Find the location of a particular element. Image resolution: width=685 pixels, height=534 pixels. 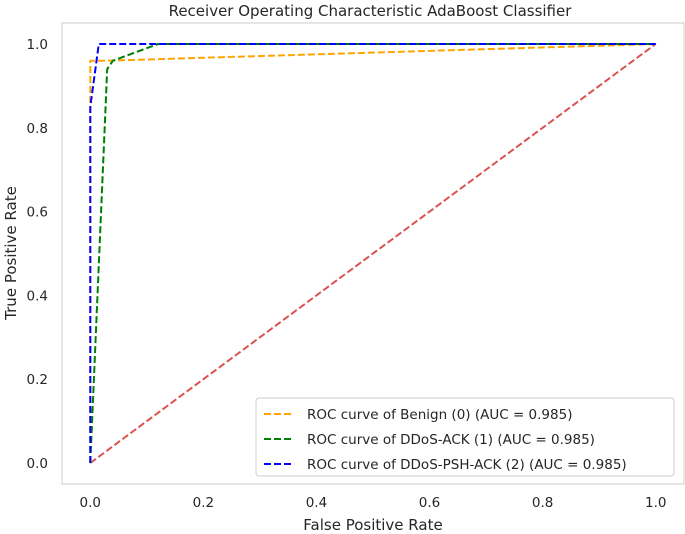

y-tick-label: 0.2 is located at coordinates (37, 380).